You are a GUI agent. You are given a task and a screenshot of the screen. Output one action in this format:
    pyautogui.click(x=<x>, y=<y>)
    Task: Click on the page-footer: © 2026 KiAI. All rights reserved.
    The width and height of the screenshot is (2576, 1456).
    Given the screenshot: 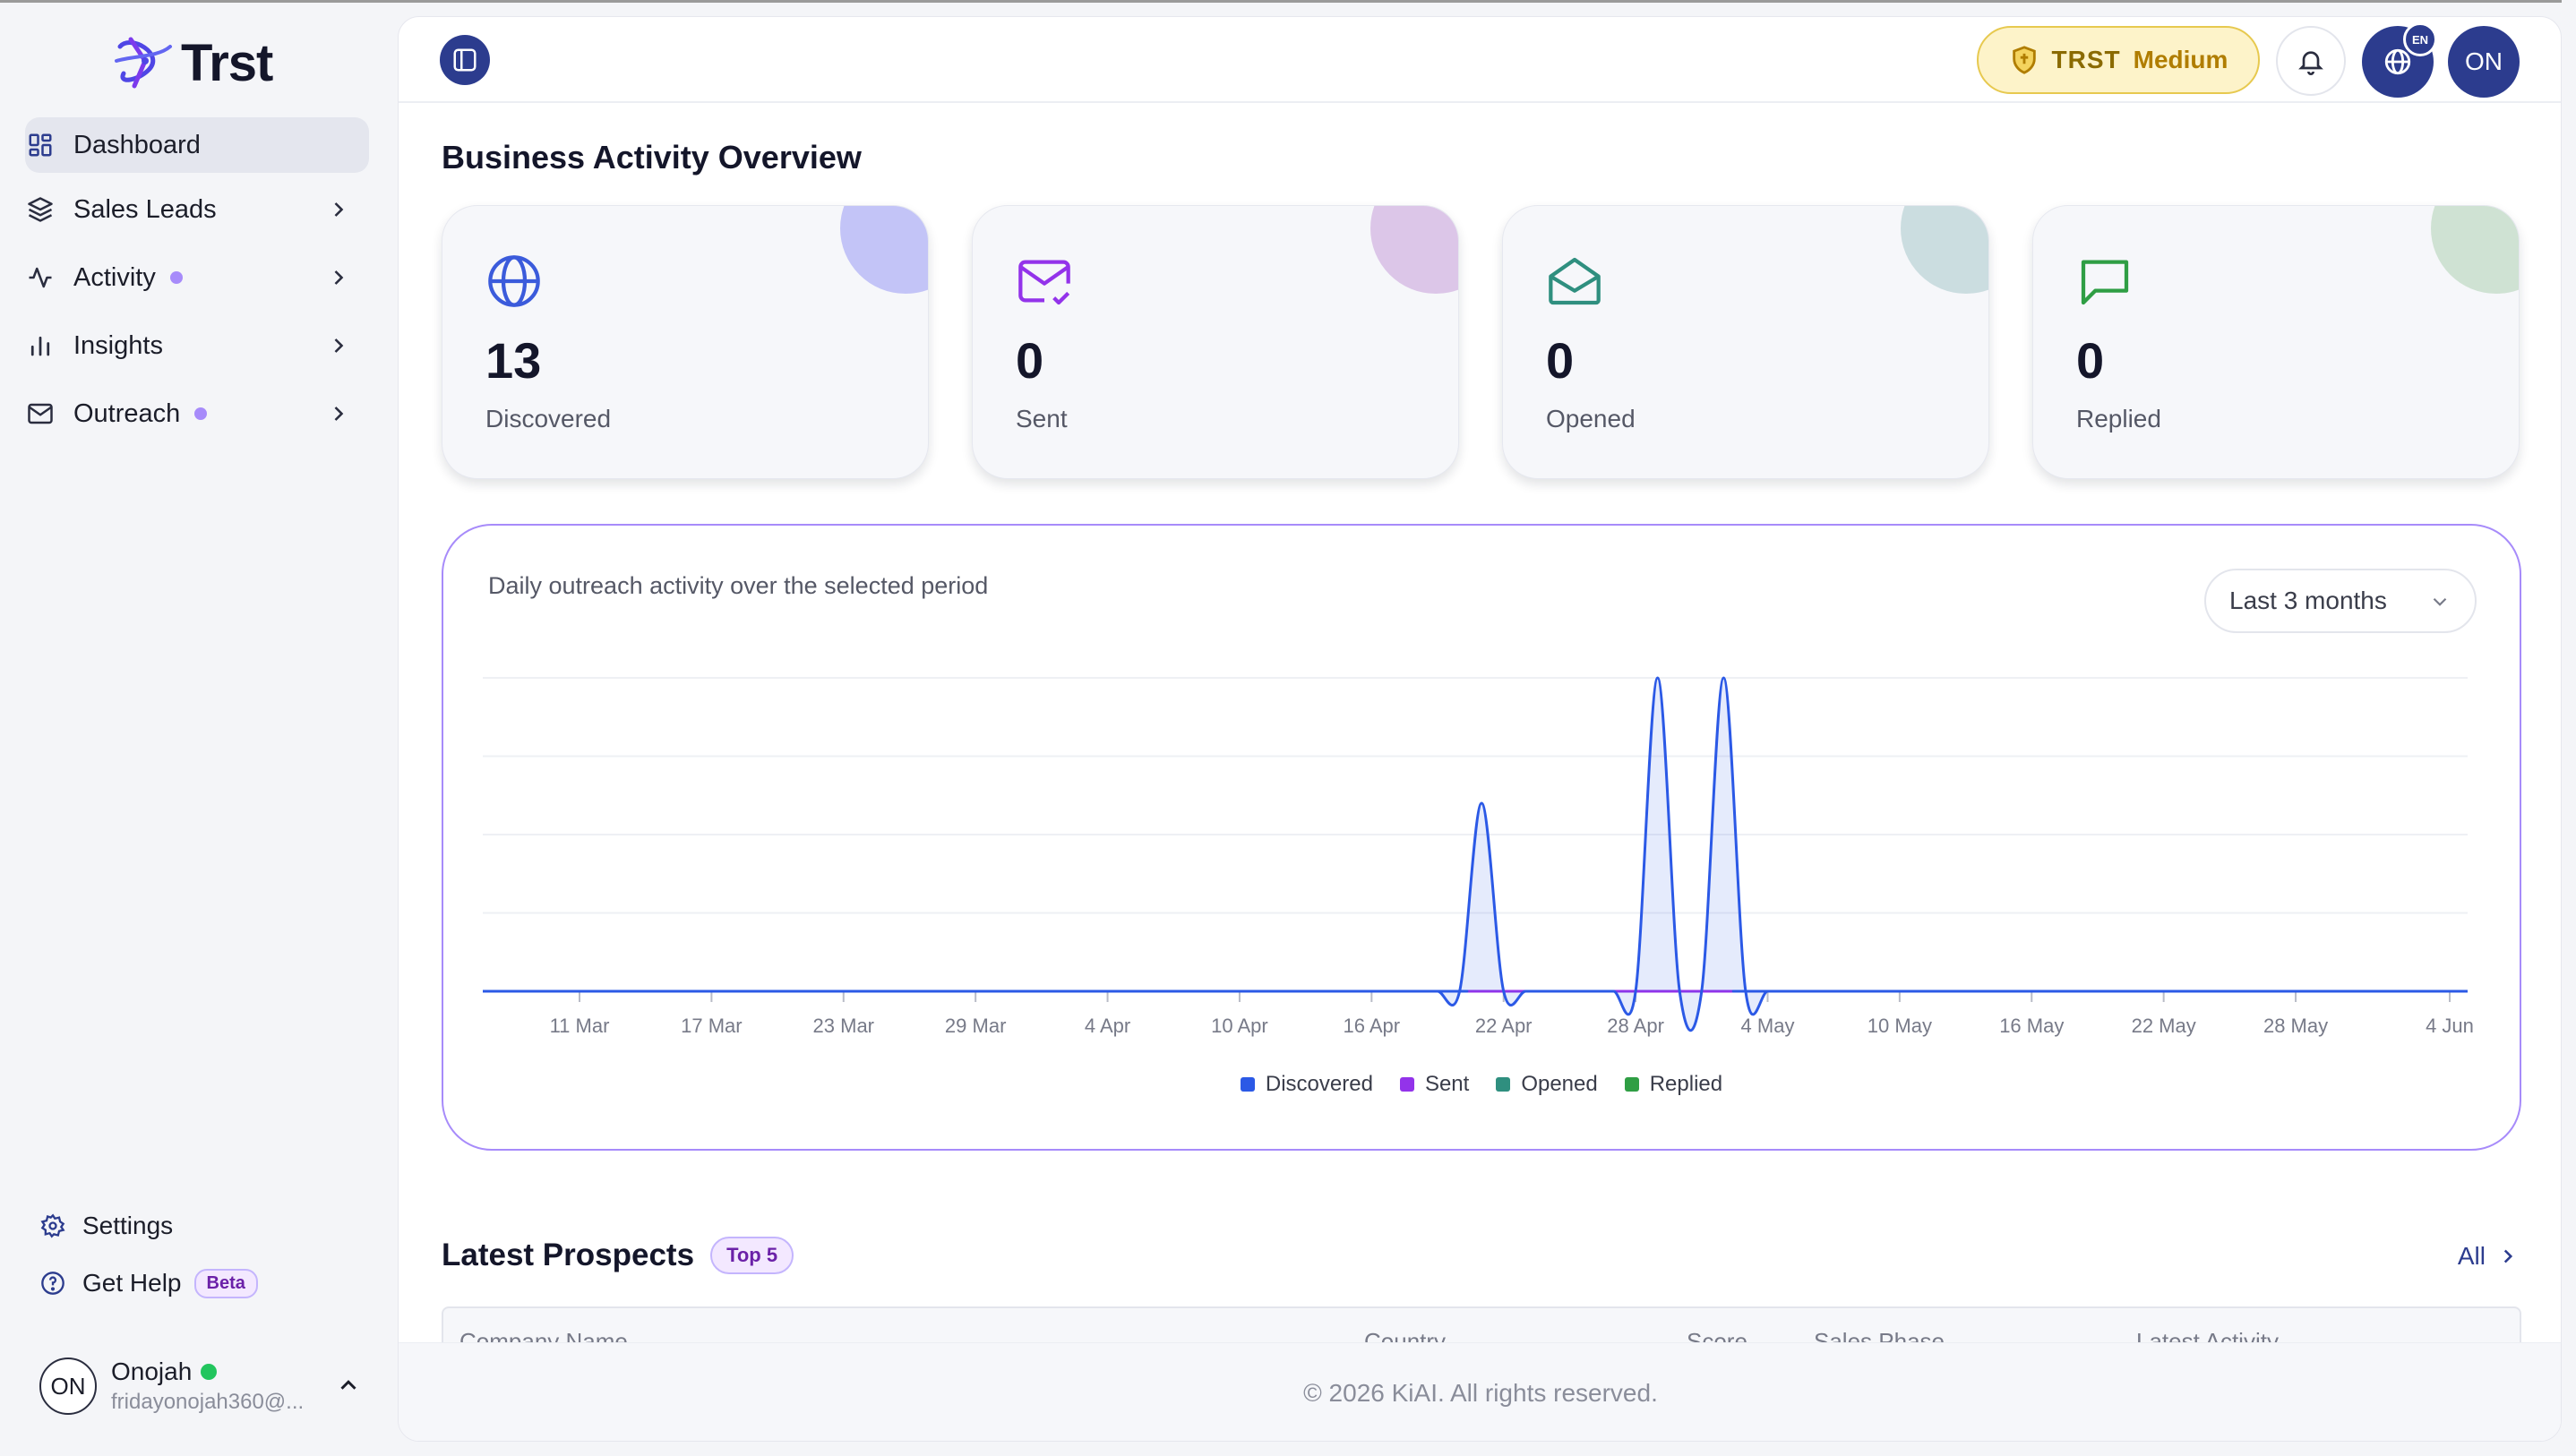 What is the action you would take?
    pyautogui.click(x=1480, y=1391)
    